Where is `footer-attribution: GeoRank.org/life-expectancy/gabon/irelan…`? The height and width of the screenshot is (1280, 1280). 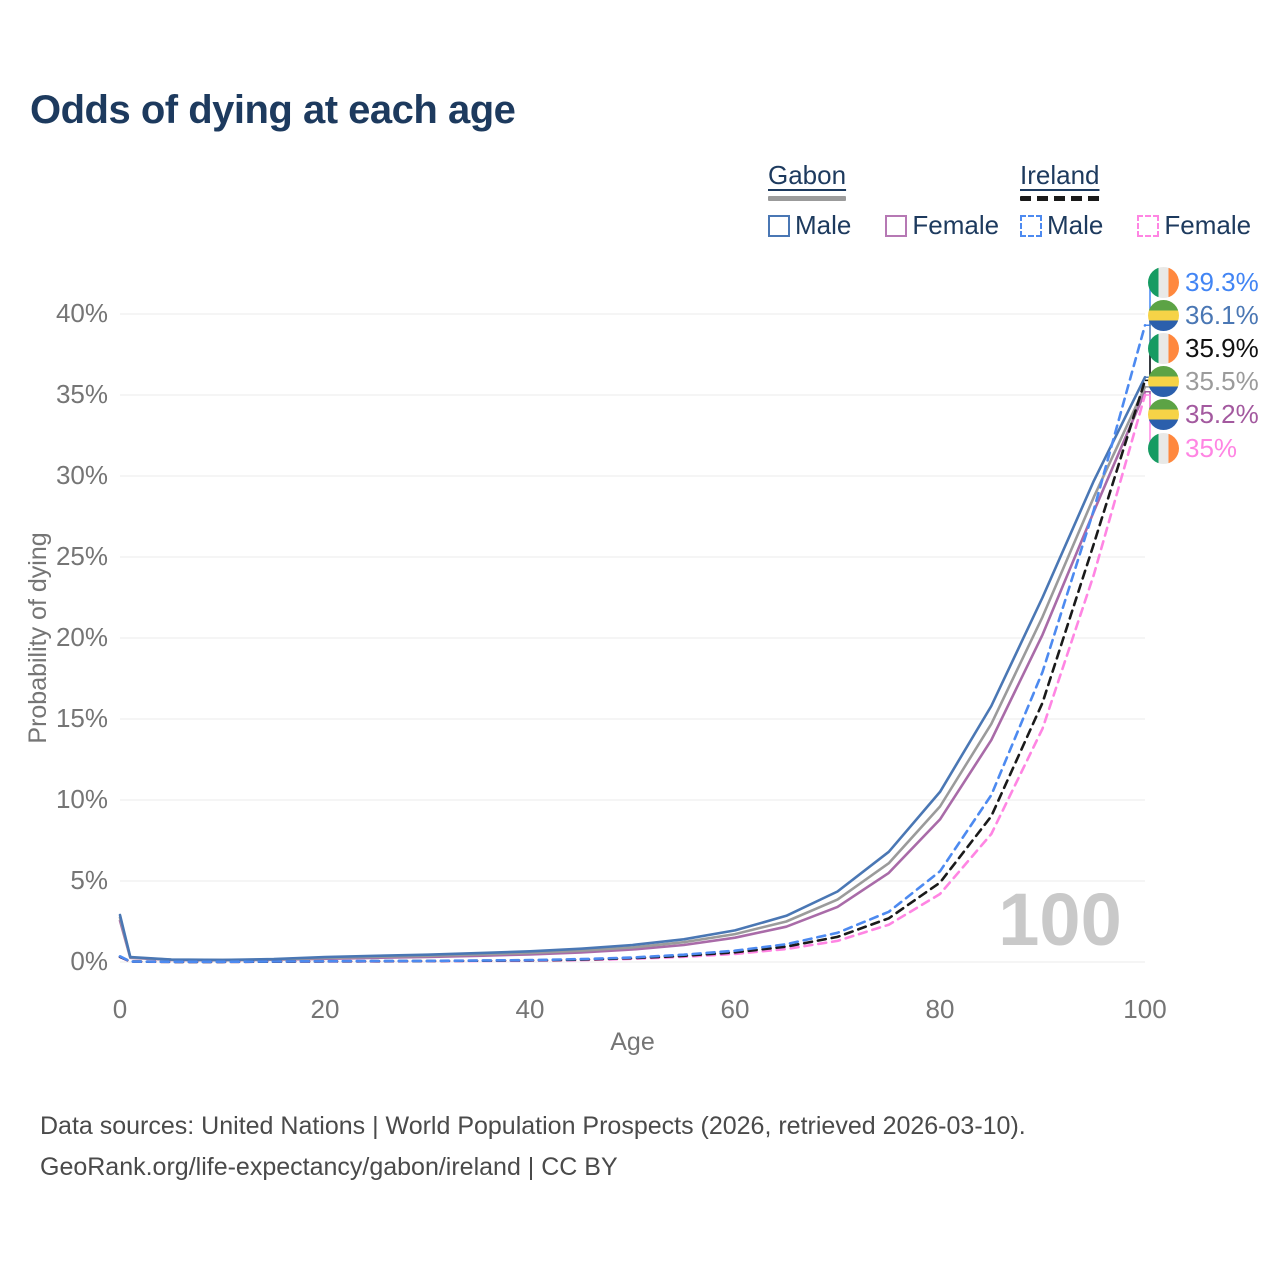 footer-attribution: GeoRank.org/life-expectancy/gabon/irelan… is located at coordinates (329, 1167).